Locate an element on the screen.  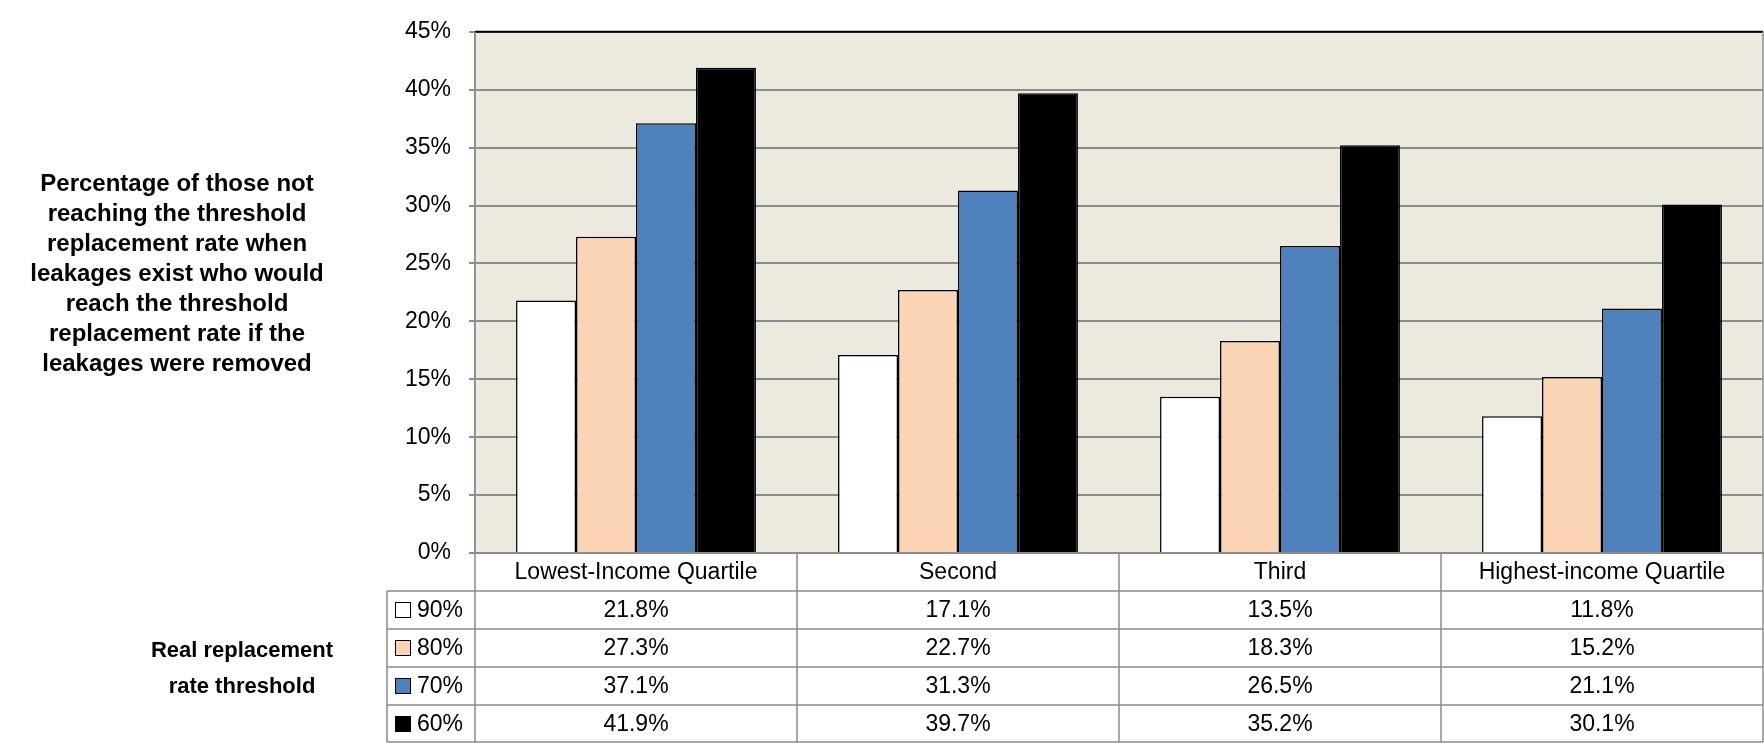
y-tick-label: 35% is located at coordinates (427, 145).